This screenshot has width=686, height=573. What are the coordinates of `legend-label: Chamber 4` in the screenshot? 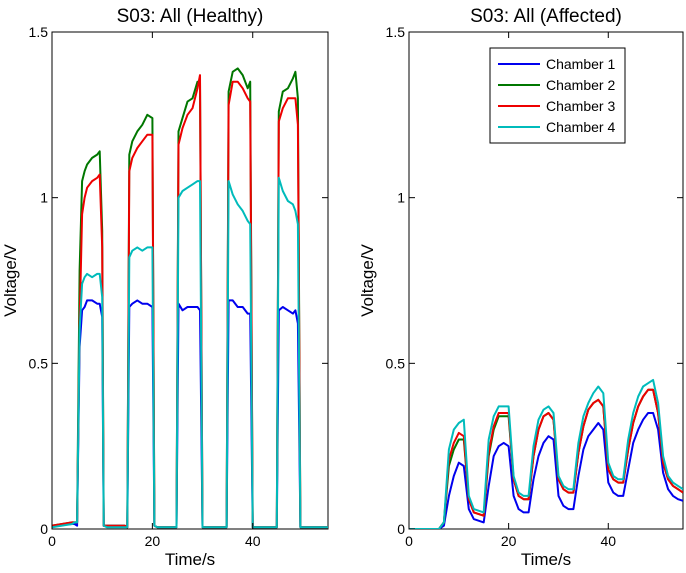 It's located at (580, 127).